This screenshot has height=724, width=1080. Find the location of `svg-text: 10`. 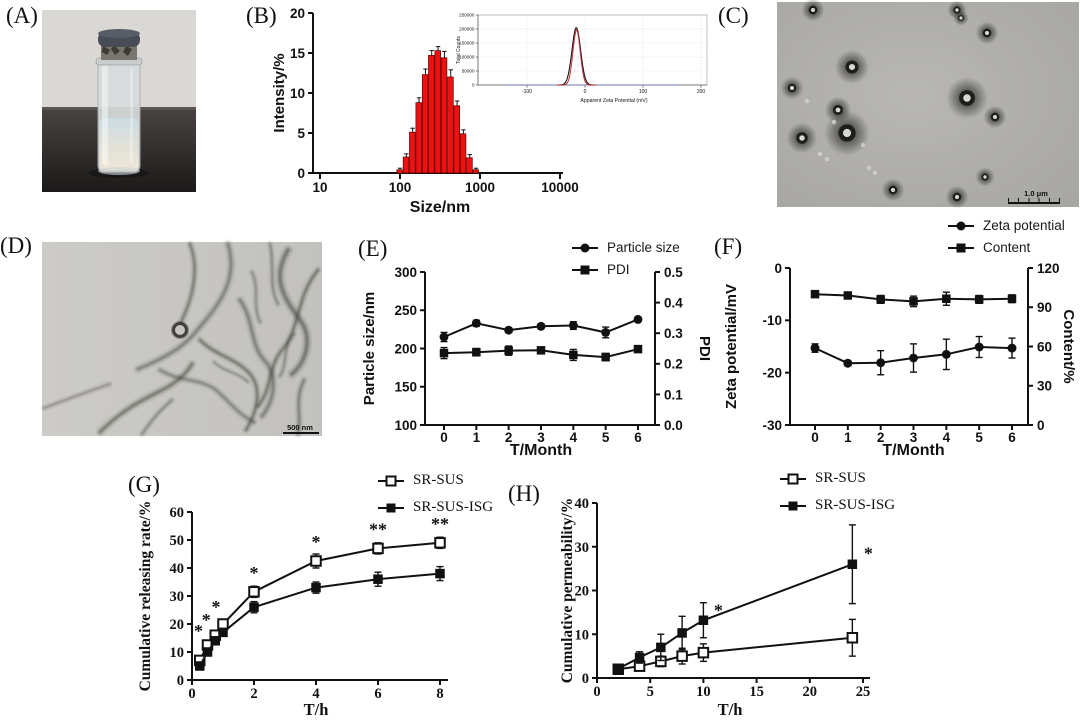

svg-text: 10 is located at coordinates (582, 635).